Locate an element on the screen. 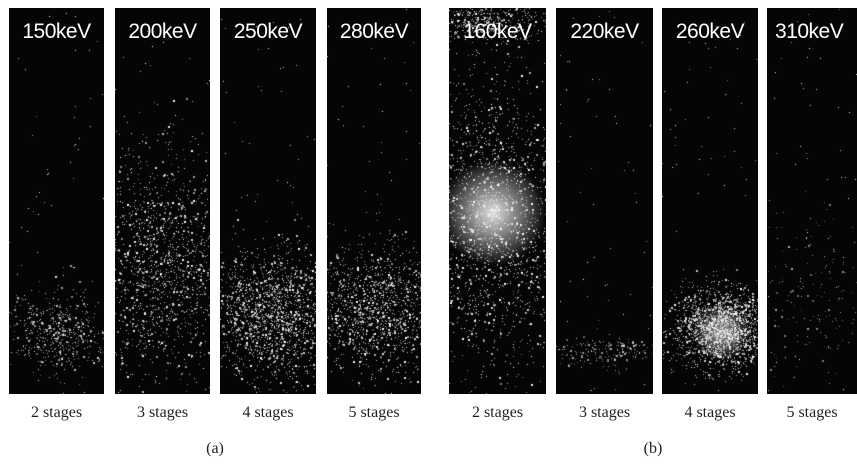 This screenshot has width=857, height=464. energy-label: 150keV is located at coordinates (56, 31).